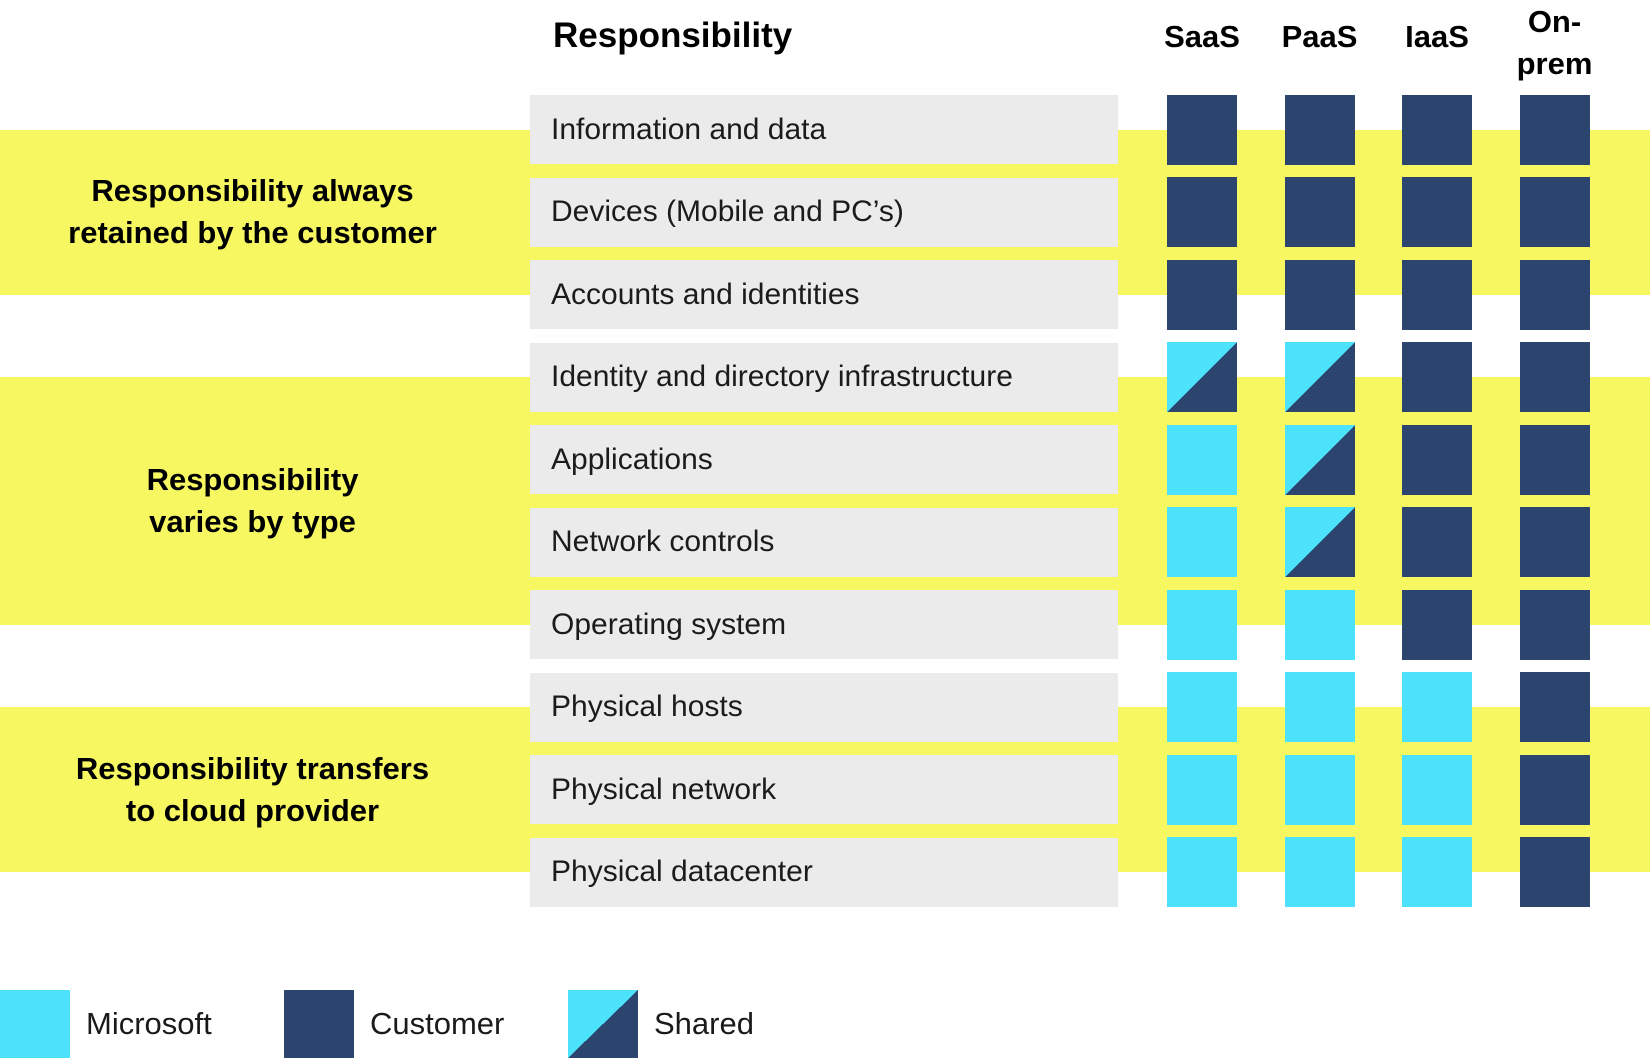 This screenshot has height=1061, width=1650. Describe the element at coordinates (319, 1024) in the screenshot. I see `legend-swatch-customer` at that location.